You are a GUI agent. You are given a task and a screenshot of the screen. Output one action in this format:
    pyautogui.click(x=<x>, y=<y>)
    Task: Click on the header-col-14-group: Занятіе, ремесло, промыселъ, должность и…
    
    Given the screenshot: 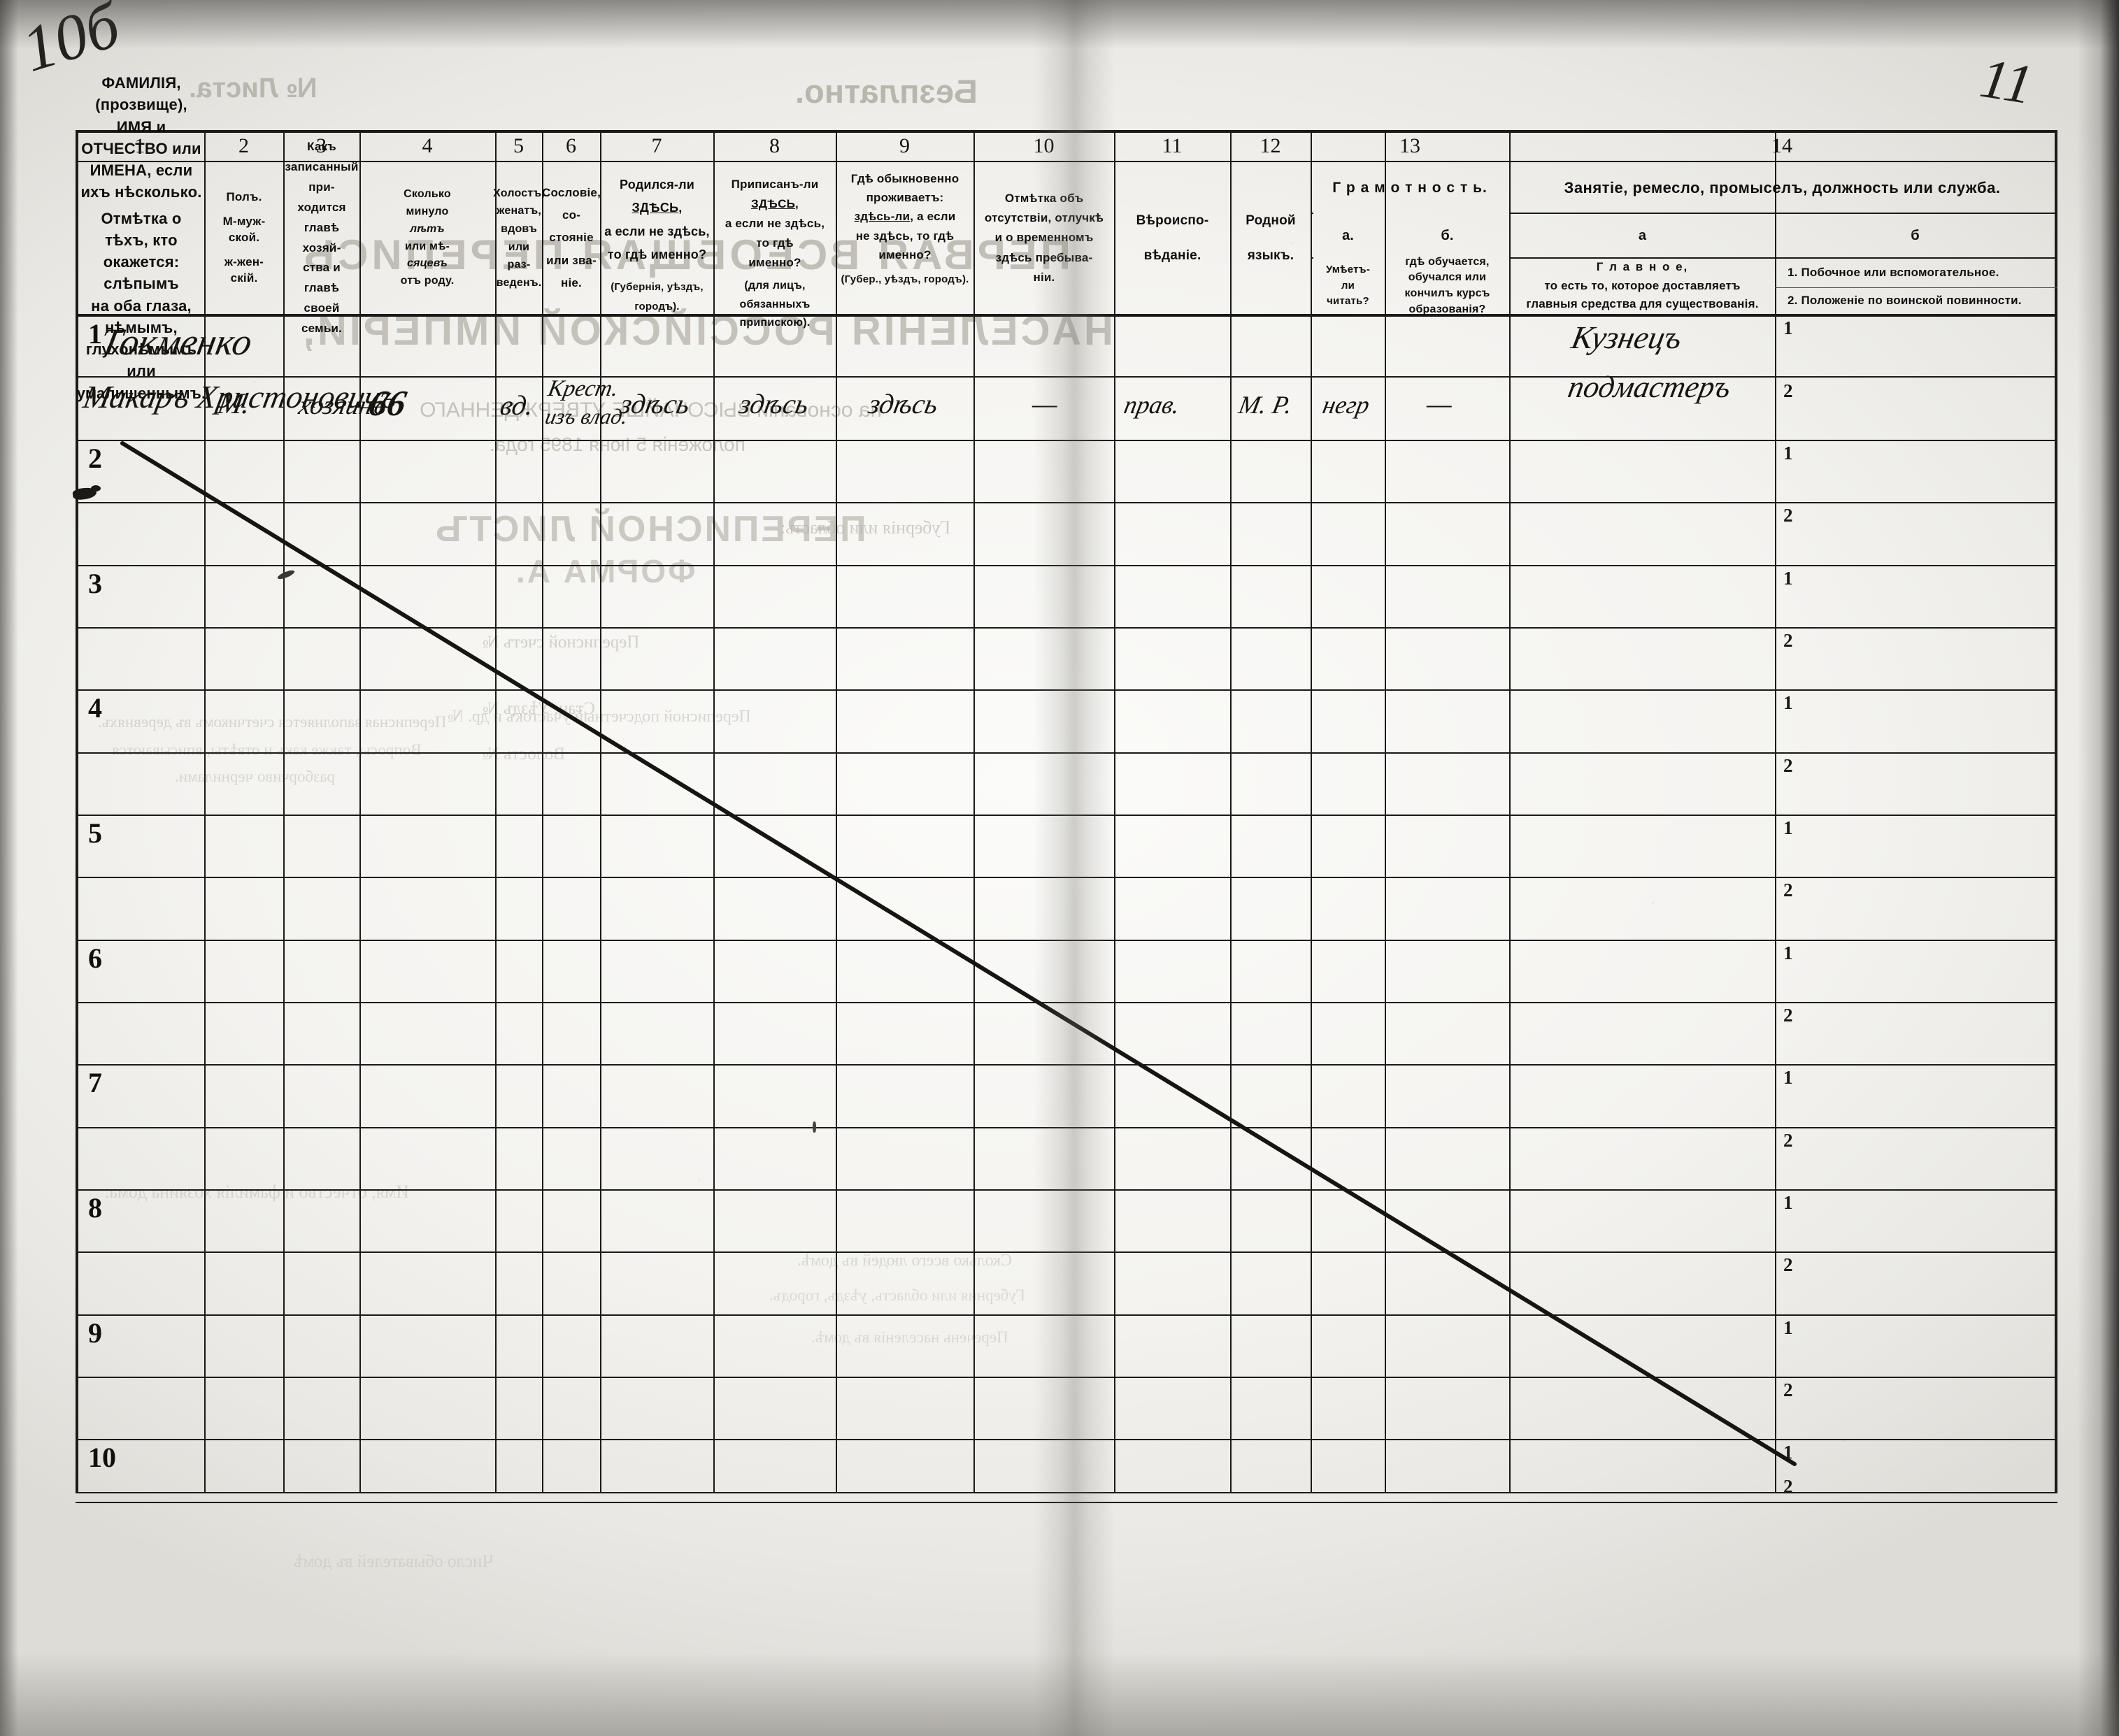 What is the action you would take?
    pyautogui.click(x=1783, y=188)
    